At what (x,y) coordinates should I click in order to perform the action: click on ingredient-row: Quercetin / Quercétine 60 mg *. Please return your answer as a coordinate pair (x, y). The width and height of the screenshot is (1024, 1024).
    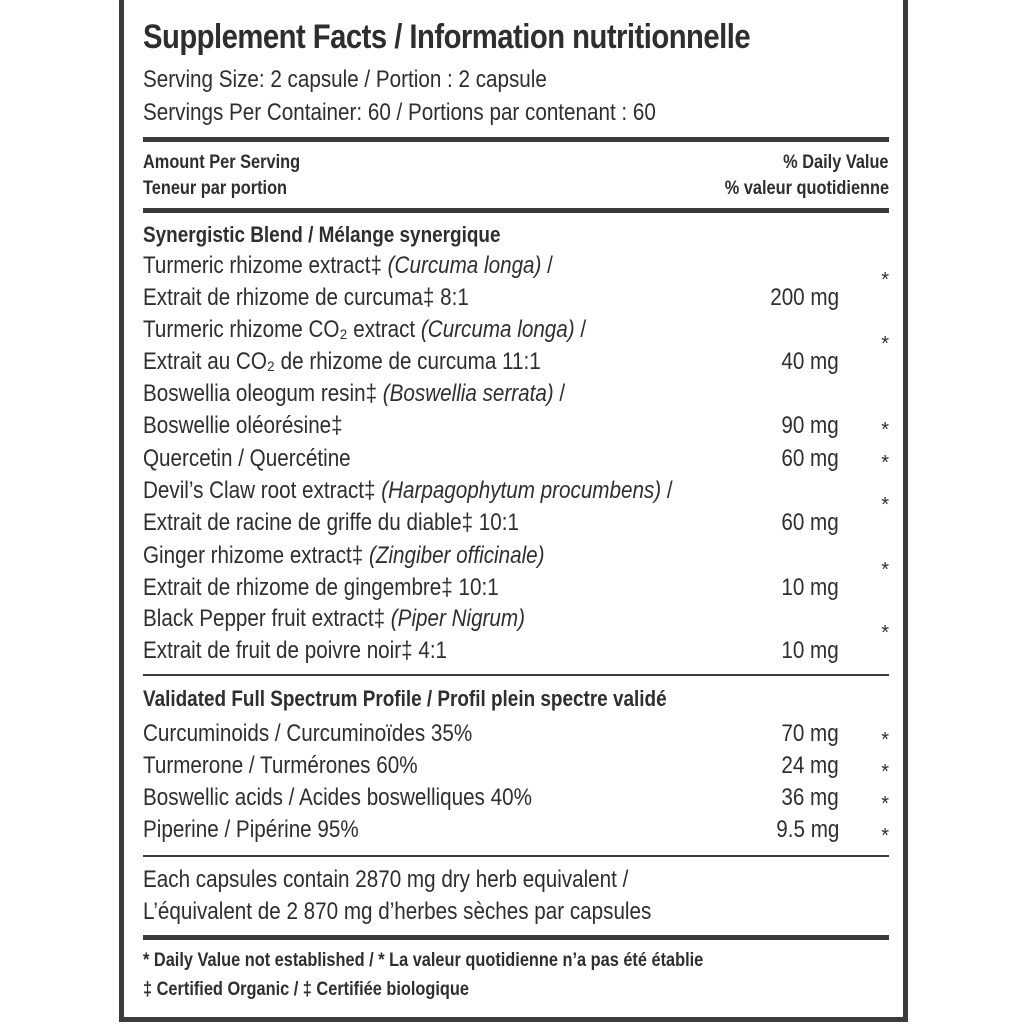
    Looking at the image, I should click on (516, 459).